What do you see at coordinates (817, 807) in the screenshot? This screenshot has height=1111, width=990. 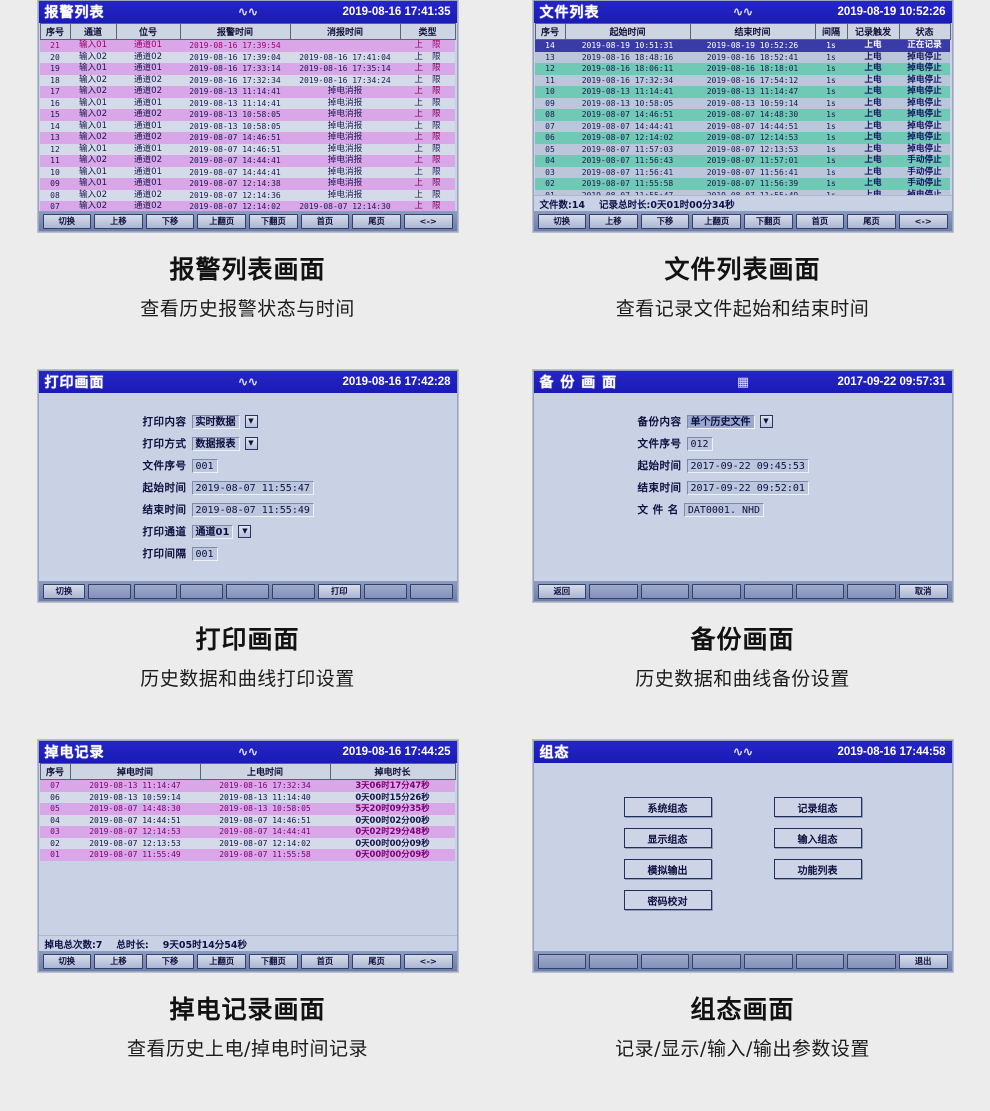 I see `config-menu-button: 记录组态` at bounding box center [817, 807].